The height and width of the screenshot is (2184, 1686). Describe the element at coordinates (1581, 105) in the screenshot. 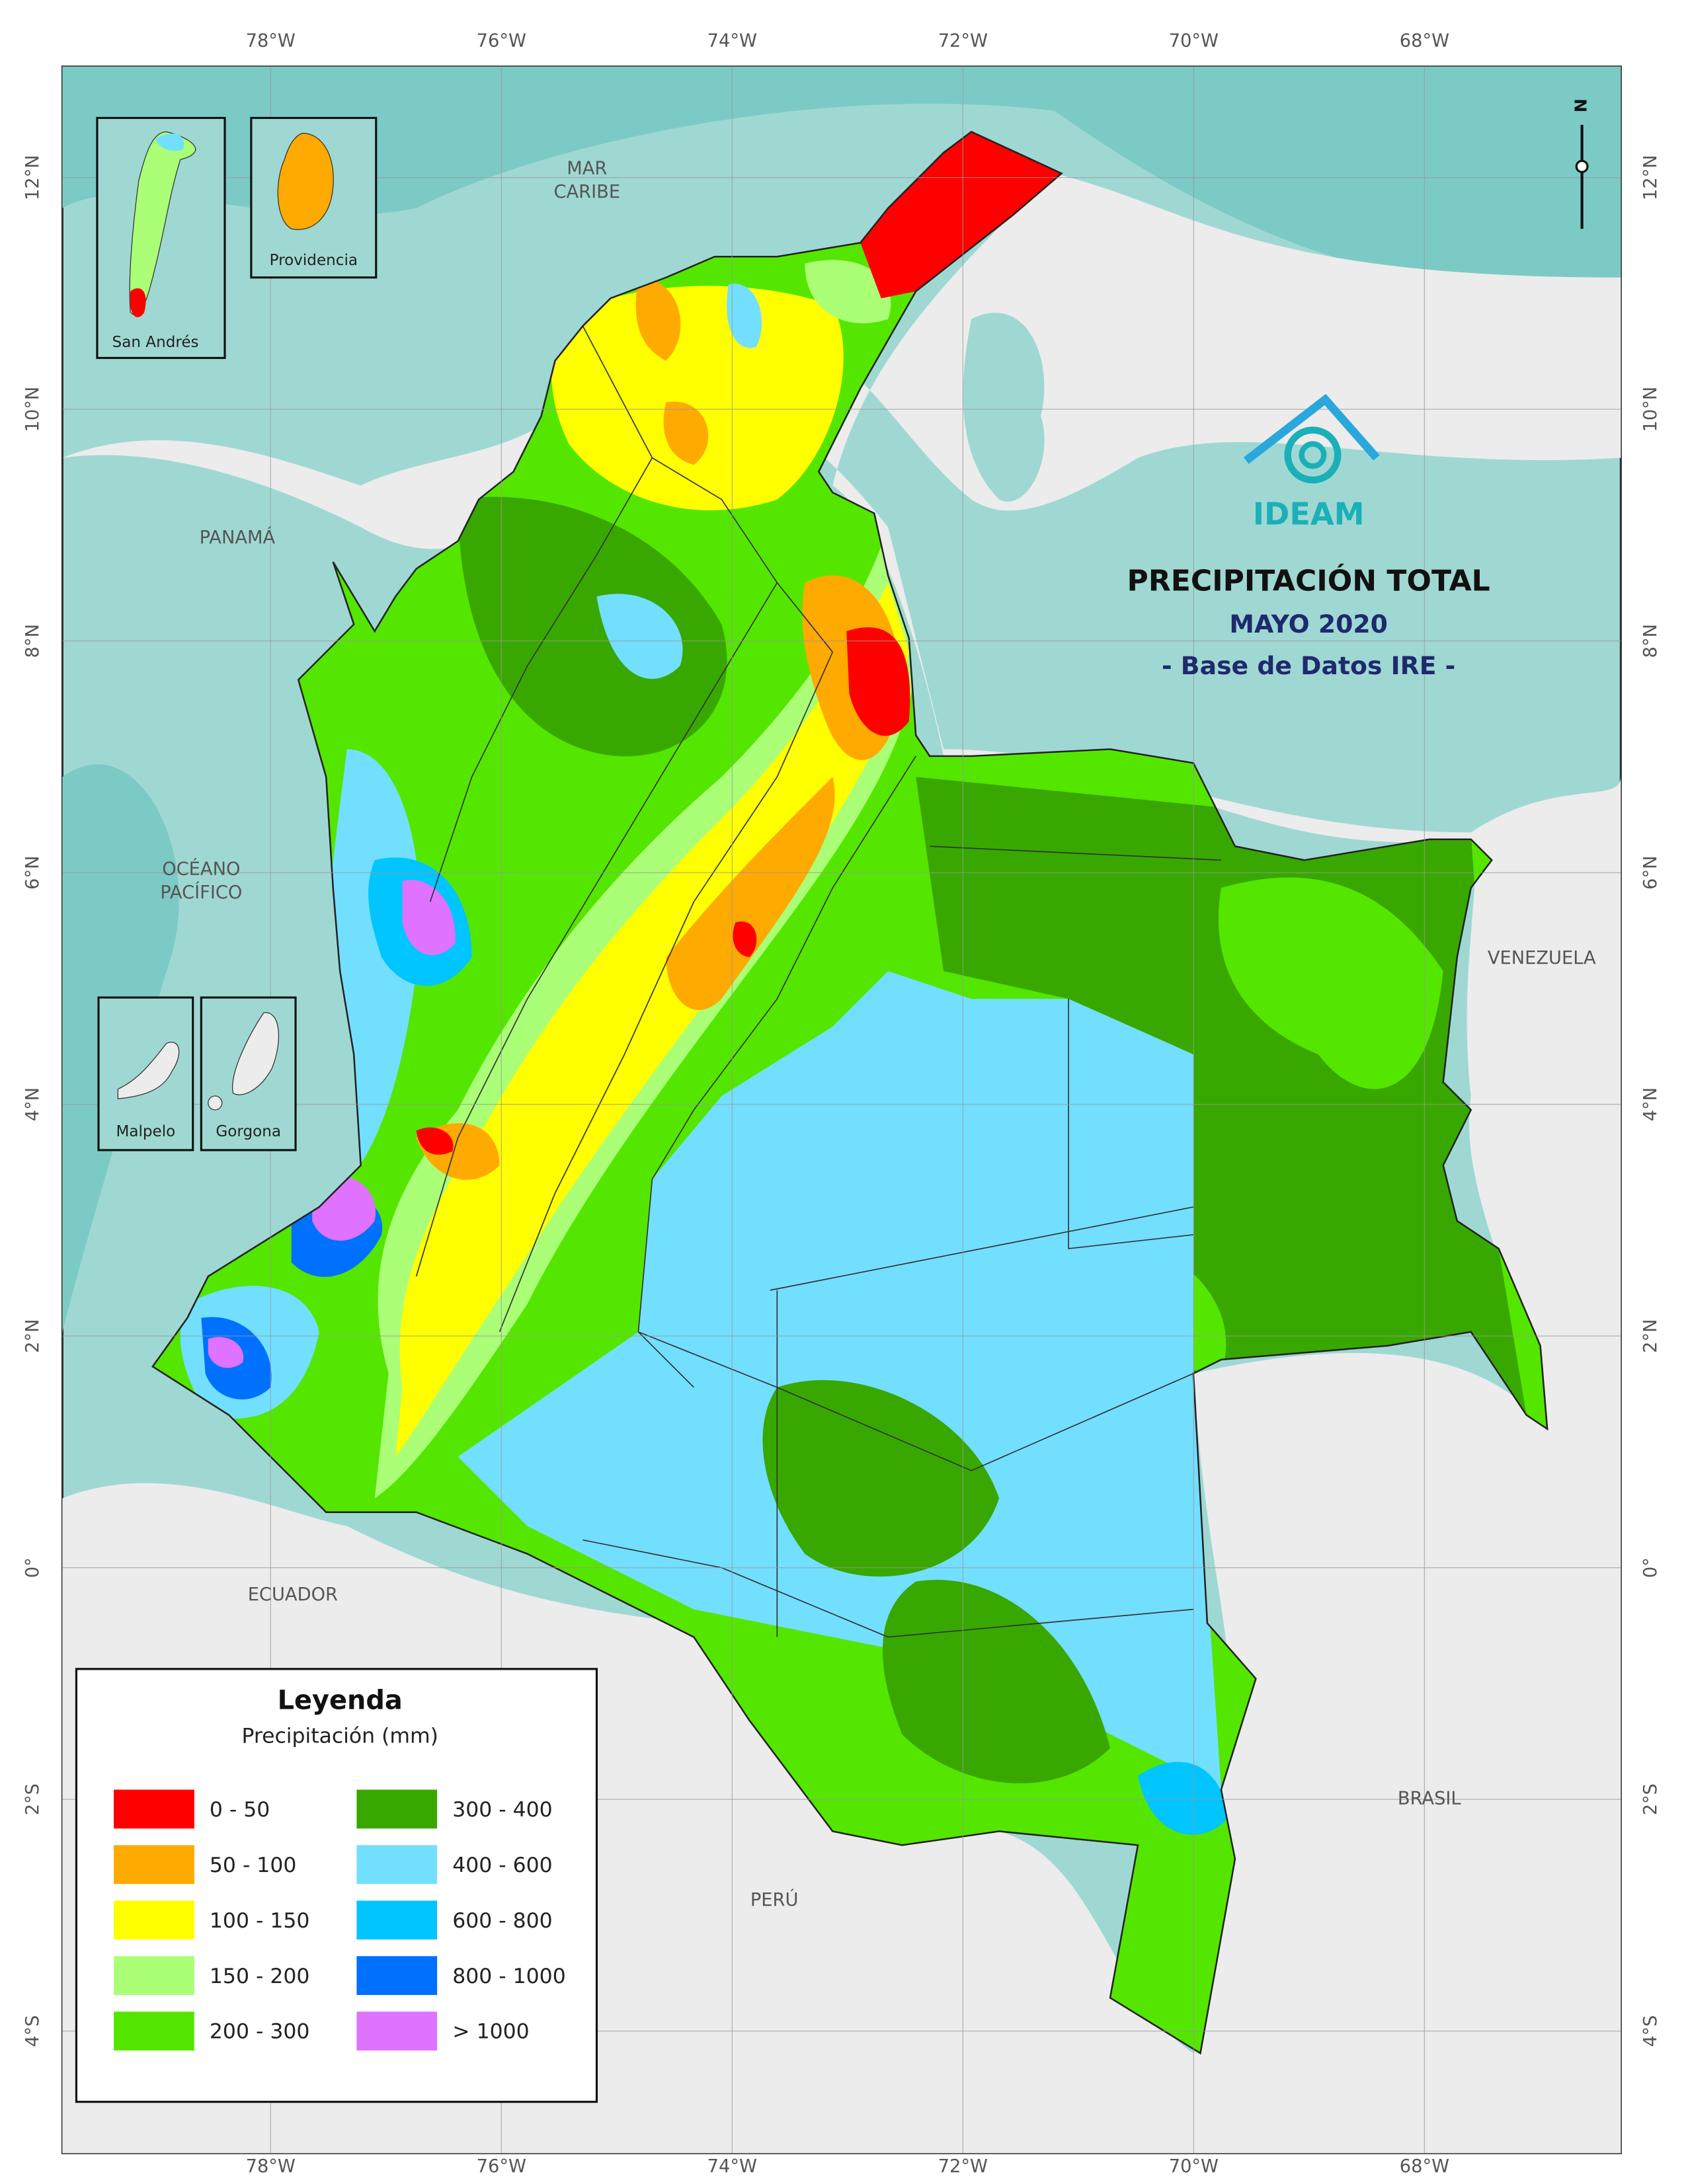

I see `north-label: N` at that location.